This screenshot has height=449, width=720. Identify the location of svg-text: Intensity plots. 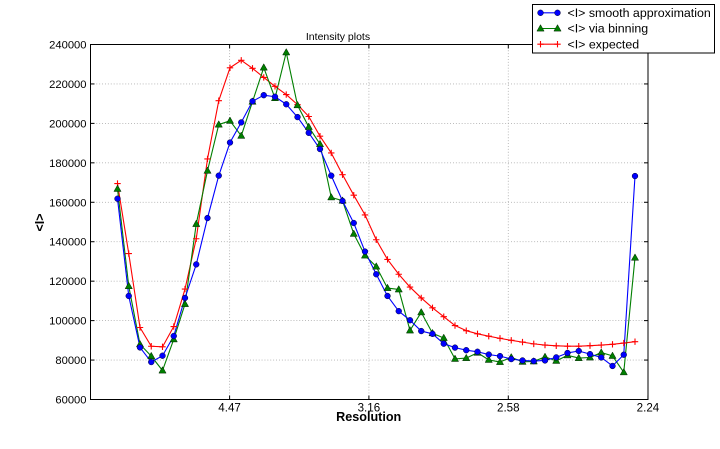
(338, 37).